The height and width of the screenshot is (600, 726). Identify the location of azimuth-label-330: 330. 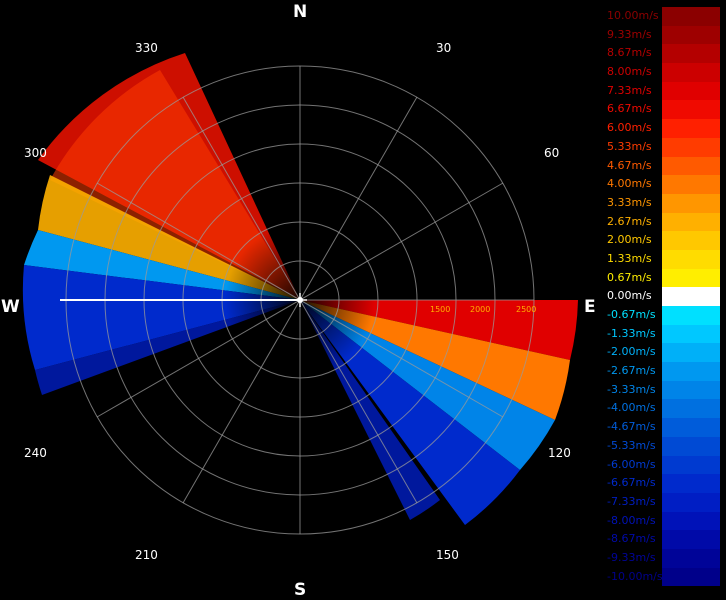
(146, 48).